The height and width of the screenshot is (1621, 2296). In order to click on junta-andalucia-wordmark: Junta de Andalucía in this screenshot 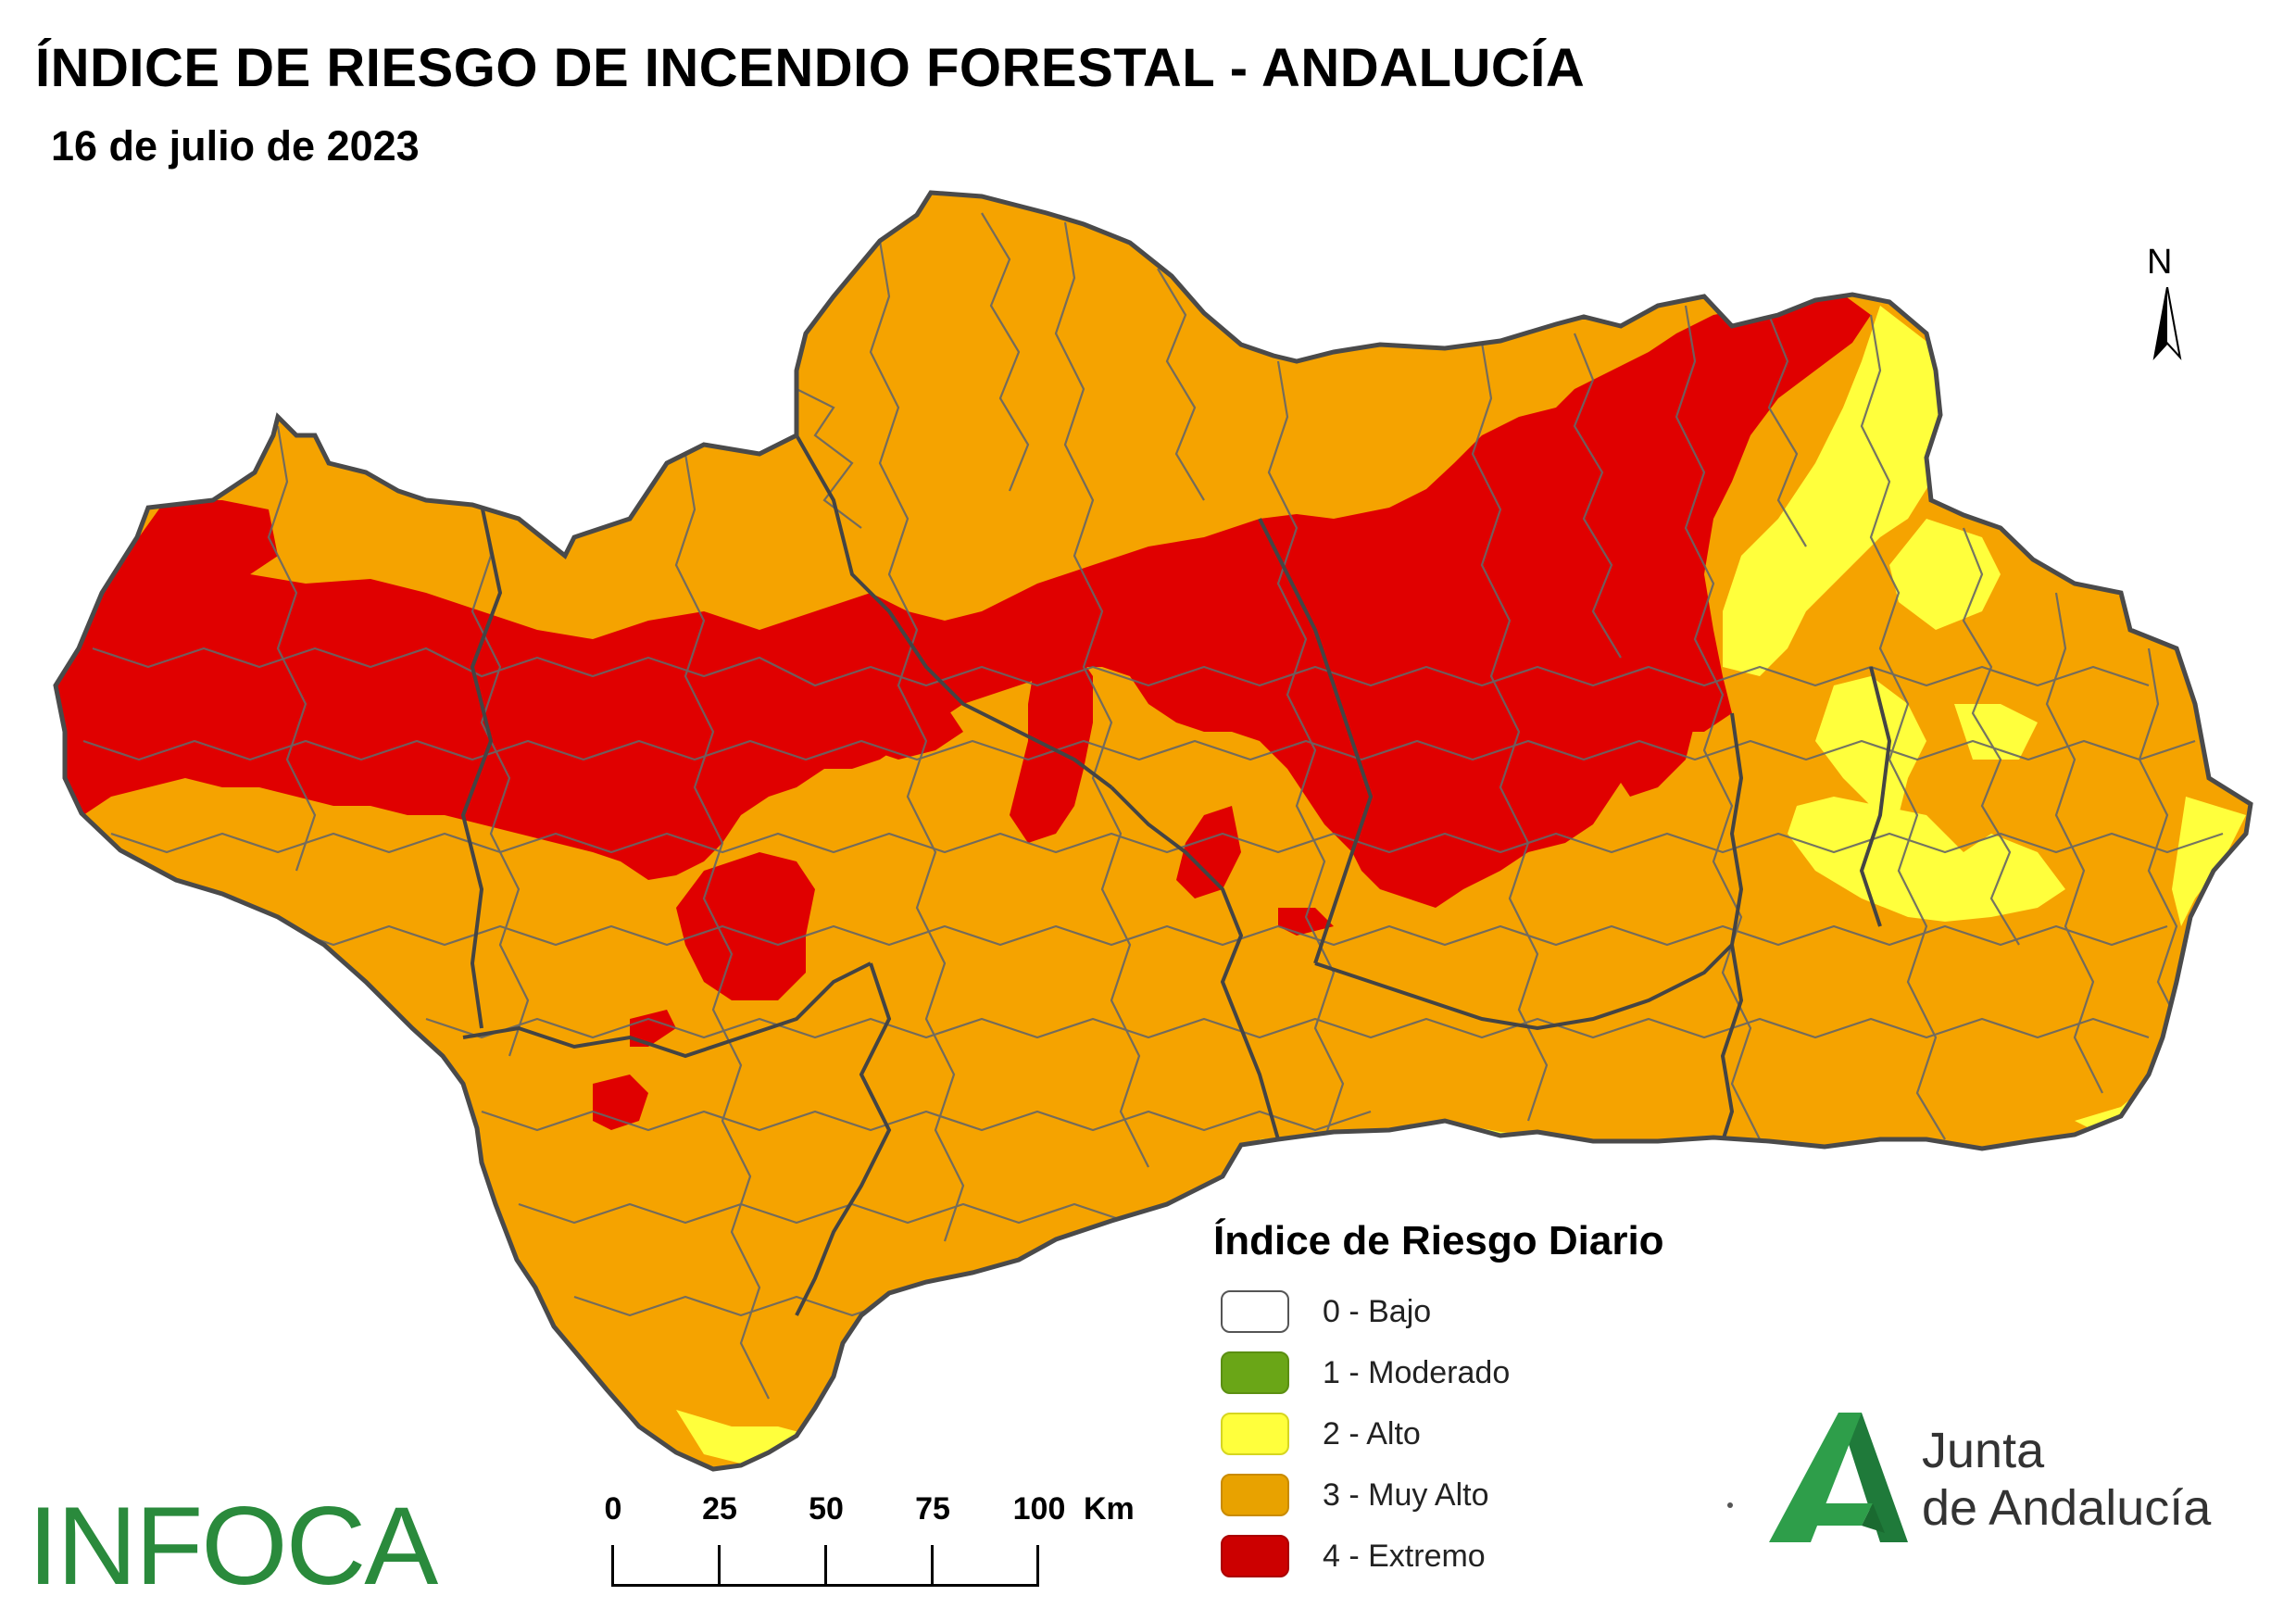, I will do `click(2066, 1479)`.